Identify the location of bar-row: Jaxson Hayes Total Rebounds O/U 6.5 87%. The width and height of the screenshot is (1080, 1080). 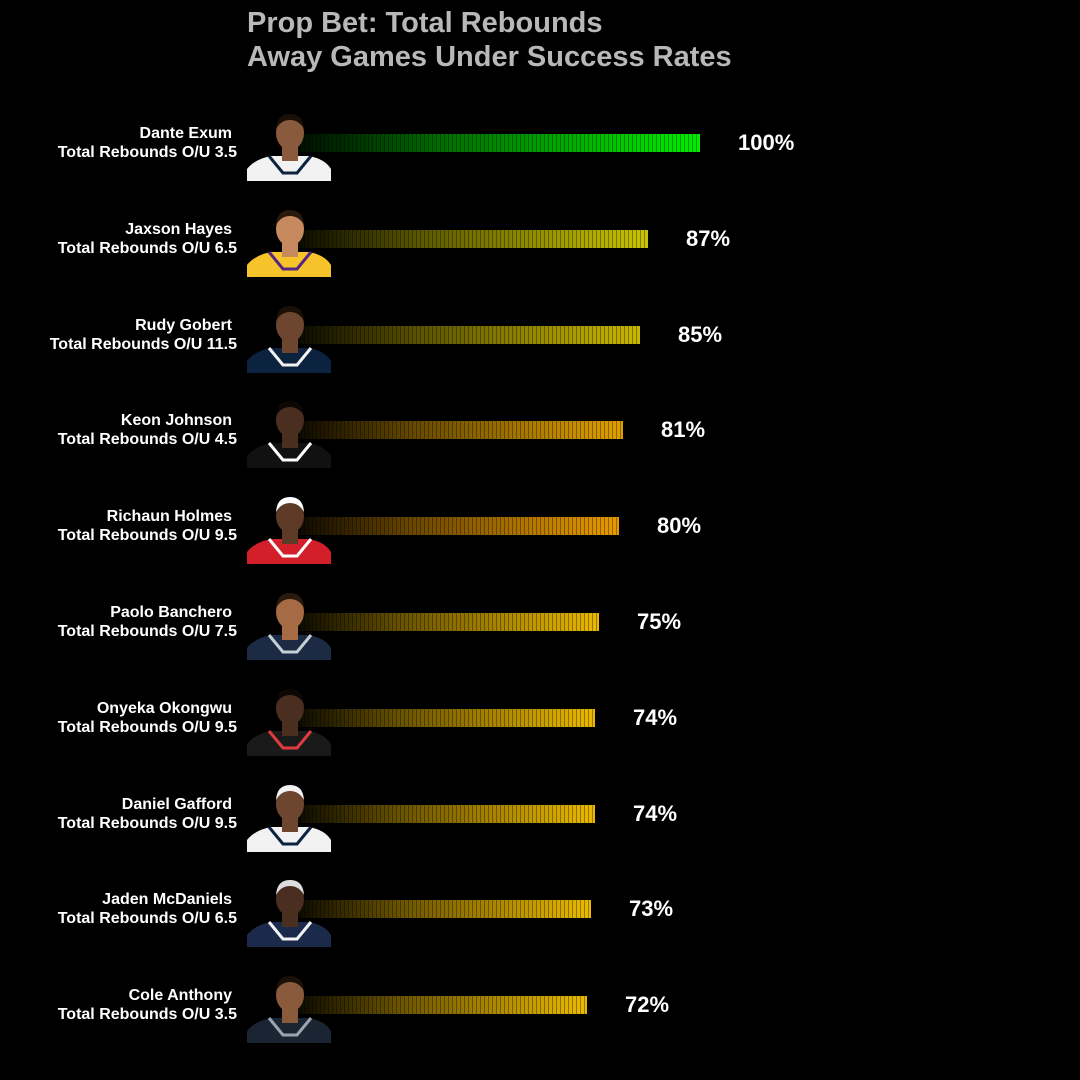
(540, 239).